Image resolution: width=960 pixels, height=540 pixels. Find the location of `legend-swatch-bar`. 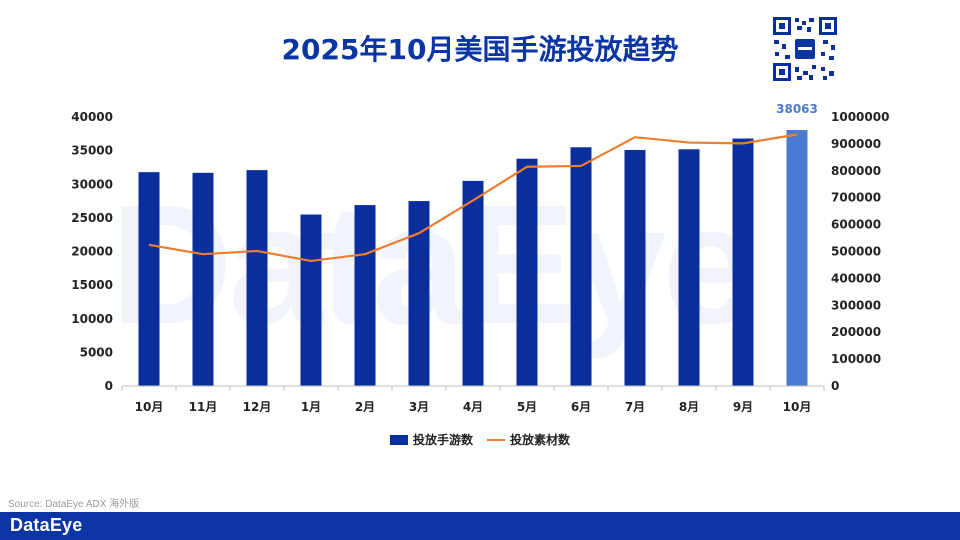

legend-swatch-bar is located at coordinates (398, 439).